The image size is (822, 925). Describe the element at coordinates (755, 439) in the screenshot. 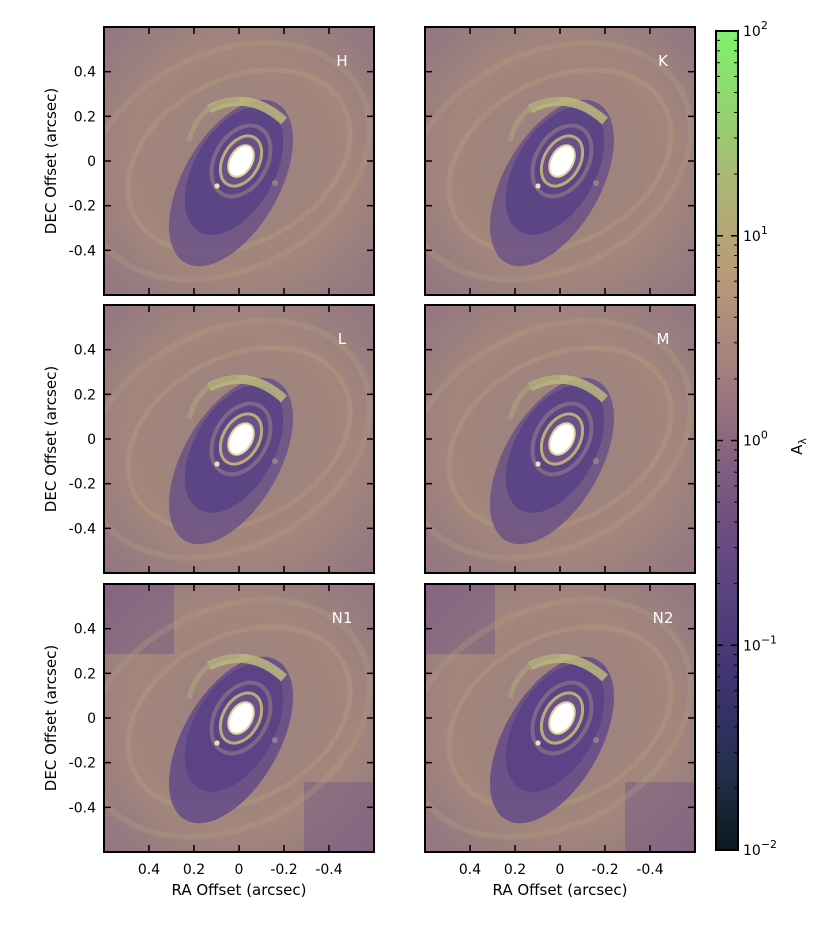

I see `colorbar-tick-label: 10⁰` at that location.